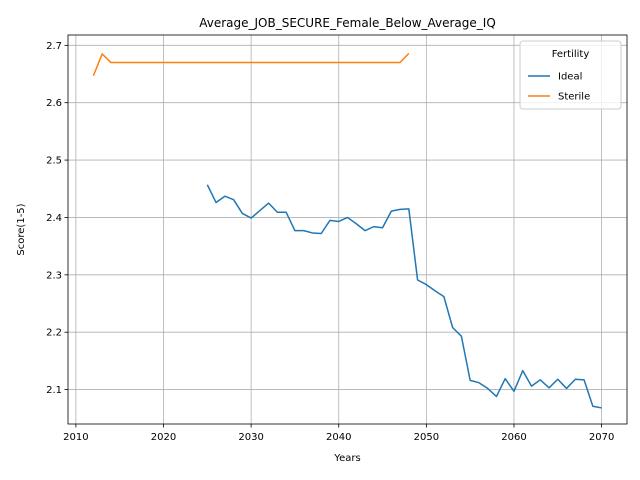 This screenshot has width=640, height=480. What do you see at coordinates (601, 437) in the screenshot?
I see `x-tick-label: 2070` at bounding box center [601, 437].